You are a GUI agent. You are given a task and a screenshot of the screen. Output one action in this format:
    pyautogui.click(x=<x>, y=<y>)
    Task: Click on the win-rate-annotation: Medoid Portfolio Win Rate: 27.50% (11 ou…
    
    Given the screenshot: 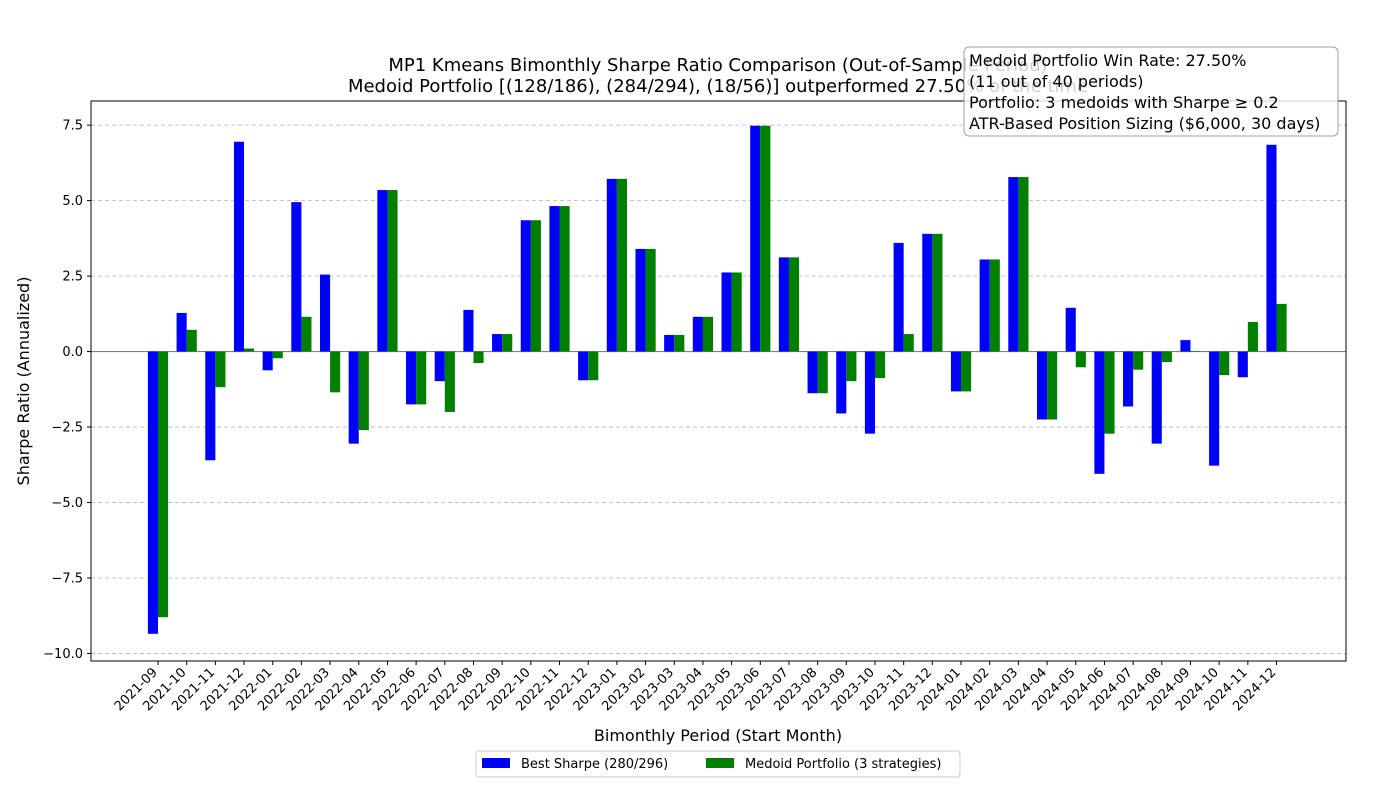 What is the action you would take?
    pyautogui.click(x=1151, y=91)
    